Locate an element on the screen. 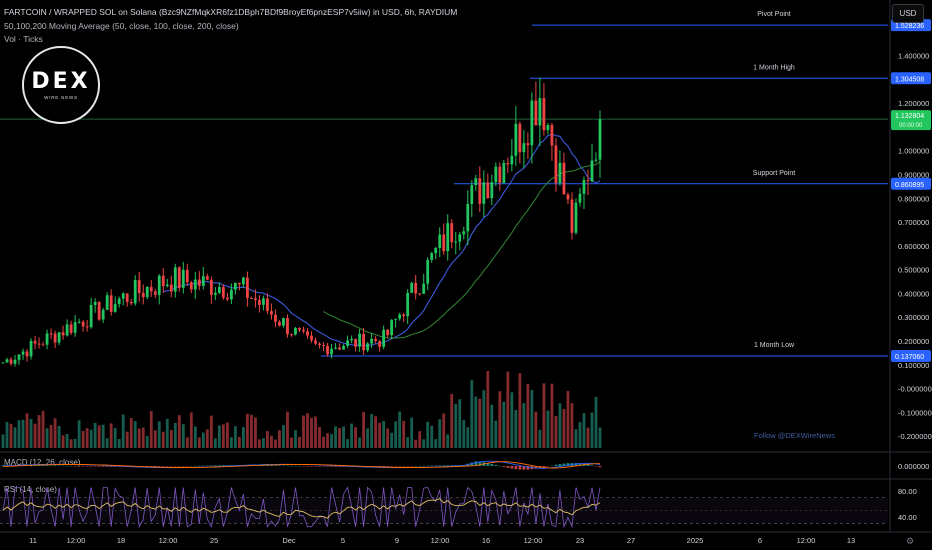 The height and width of the screenshot is (550, 932). time-tick-label: 25 is located at coordinates (214, 540).